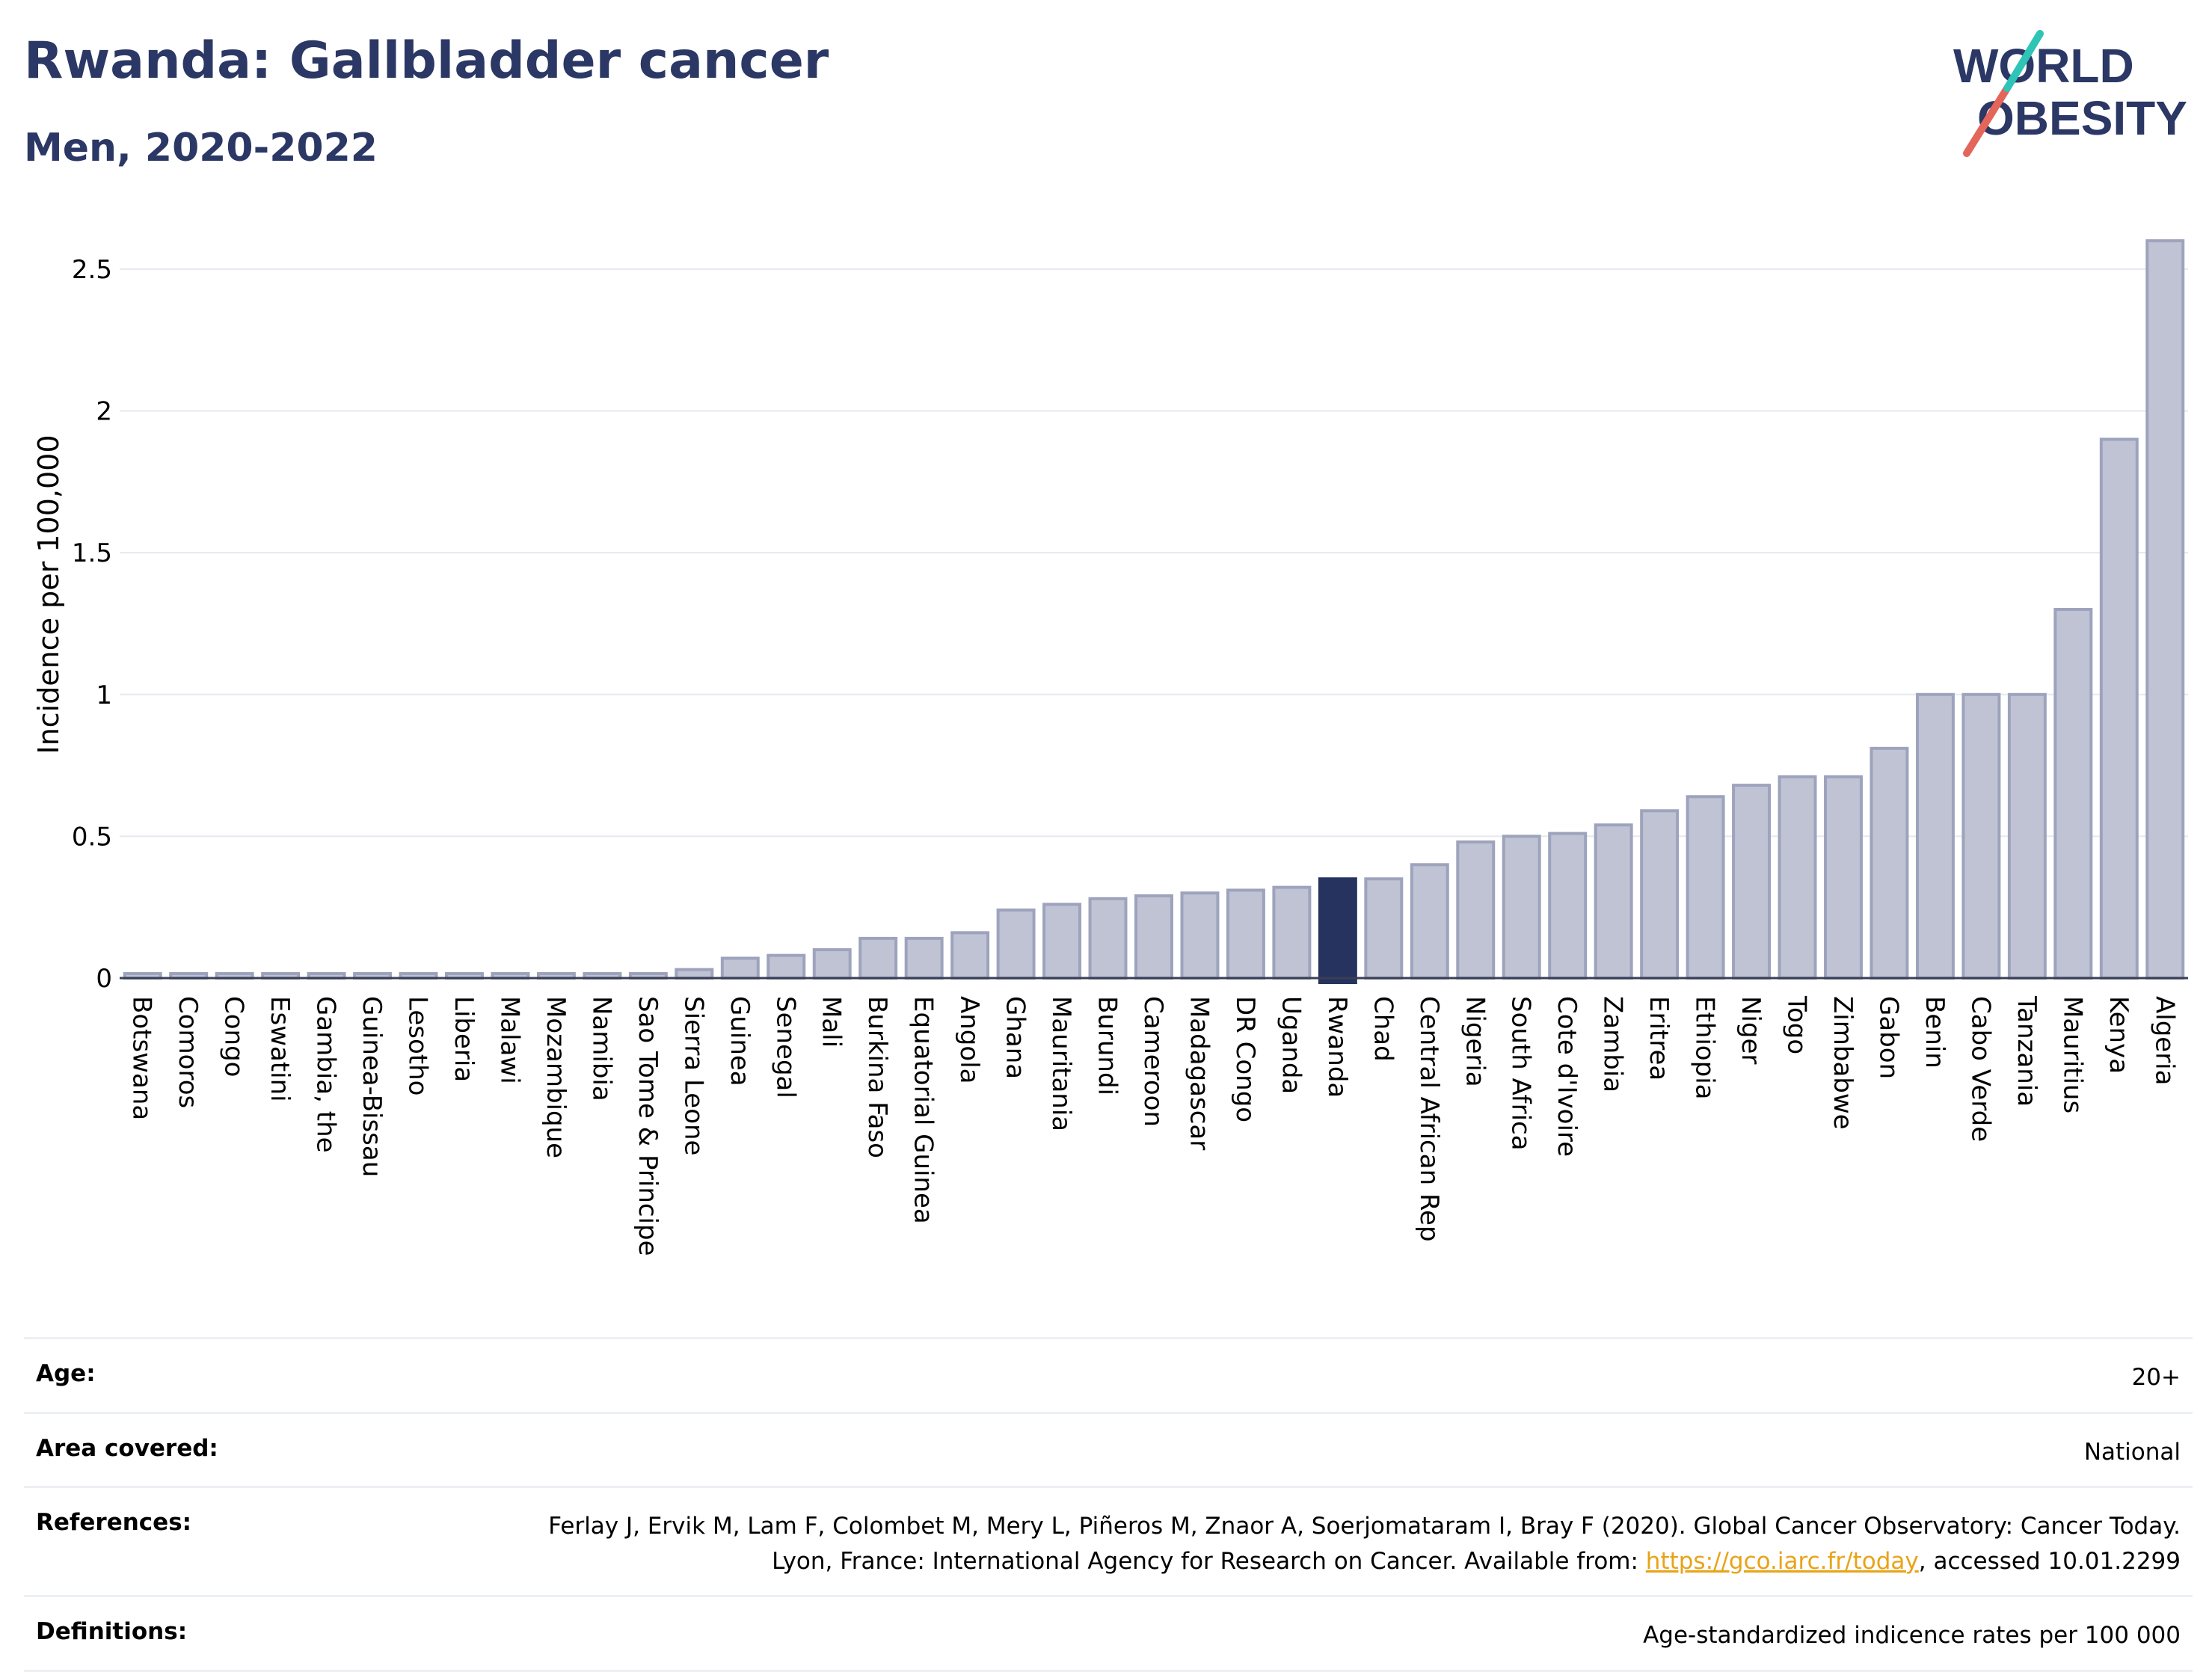 This screenshot has width=2212, height=1672. Describe the element at coordinates (1153, 937) in the screenshot. I see `bar-cameroon` at that location.